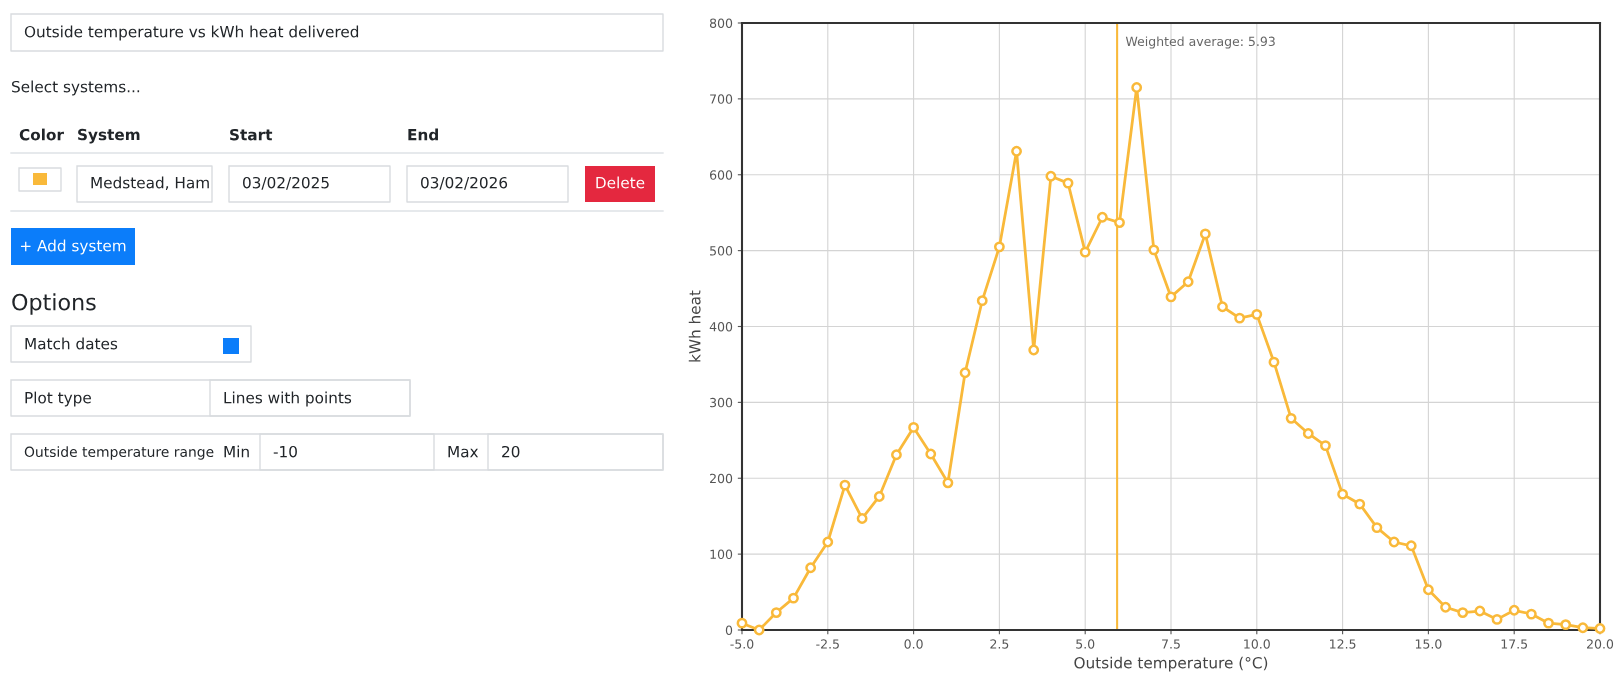  What do you see at coordinates (721, 326) in the screenshot?
I see `y-tick-label: 400` at bounding box center [721, 326].